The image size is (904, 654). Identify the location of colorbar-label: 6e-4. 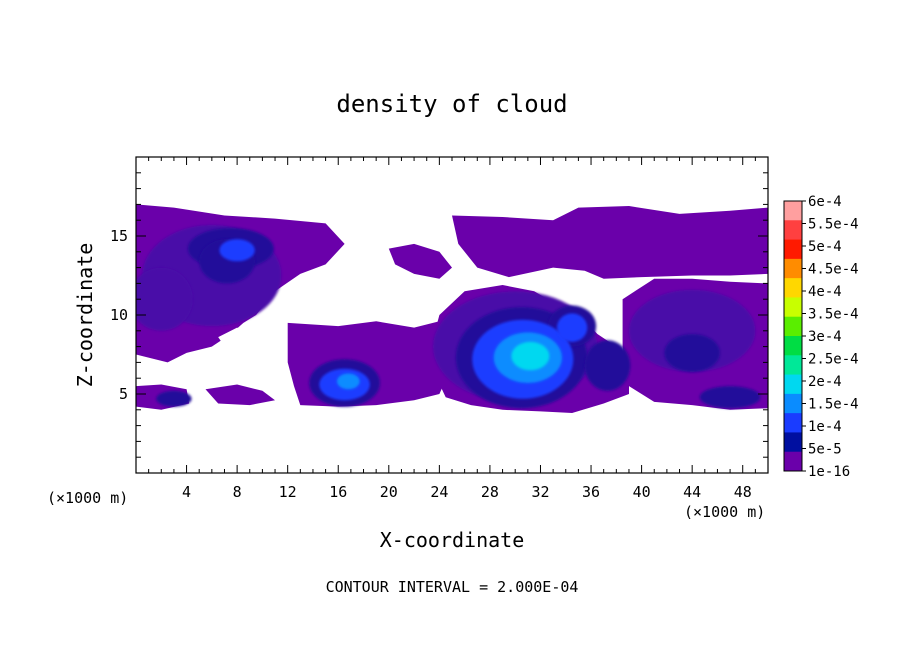
(825, 202).